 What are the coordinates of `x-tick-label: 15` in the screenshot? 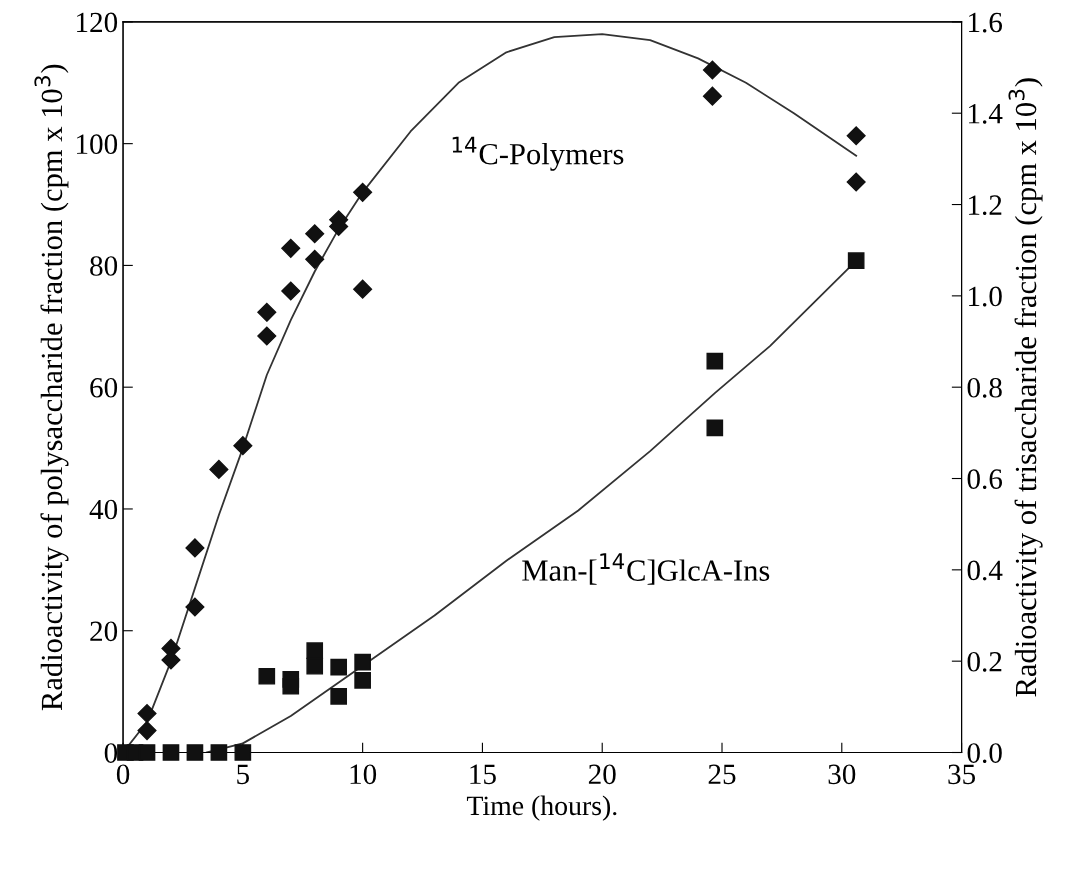 It's located at (483, 774).